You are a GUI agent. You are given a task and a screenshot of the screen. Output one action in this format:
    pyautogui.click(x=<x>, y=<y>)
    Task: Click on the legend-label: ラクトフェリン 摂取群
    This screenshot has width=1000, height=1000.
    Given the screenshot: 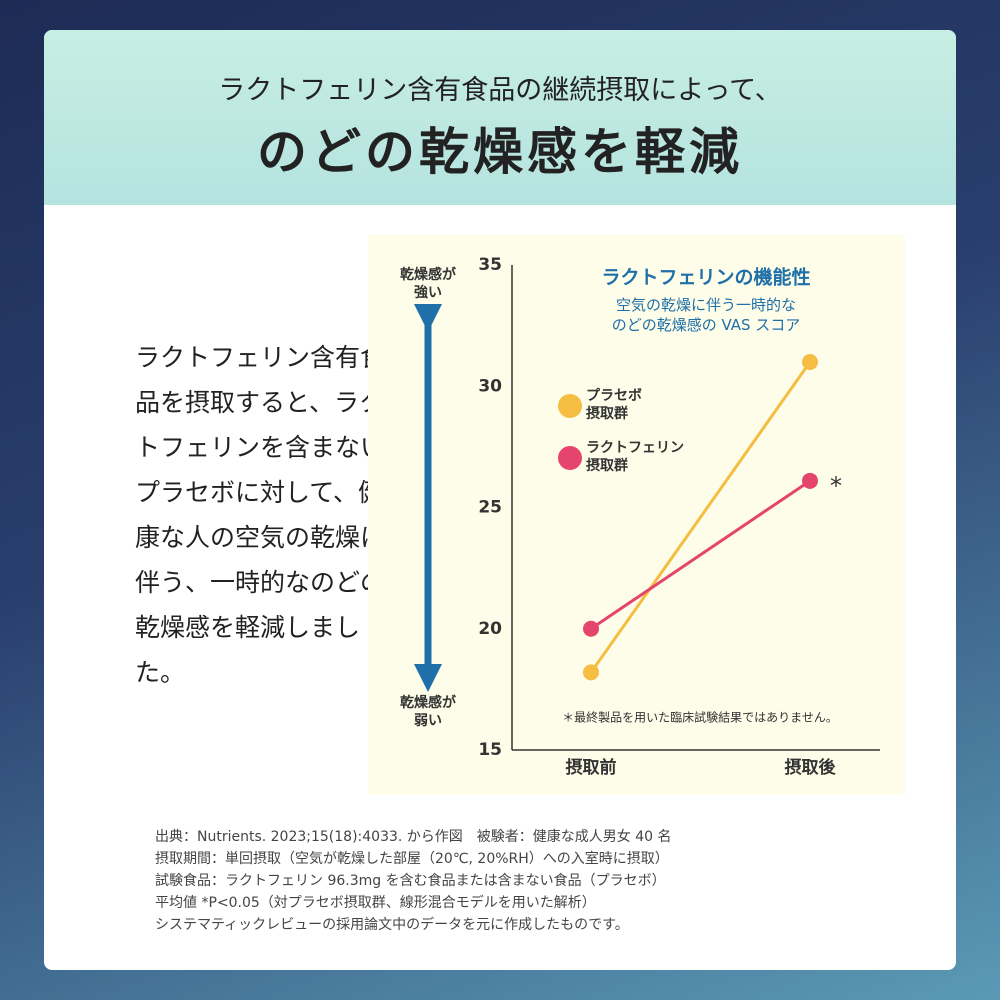 What is the action you would take?
    pyautogui.click(x=635, y=457)
    